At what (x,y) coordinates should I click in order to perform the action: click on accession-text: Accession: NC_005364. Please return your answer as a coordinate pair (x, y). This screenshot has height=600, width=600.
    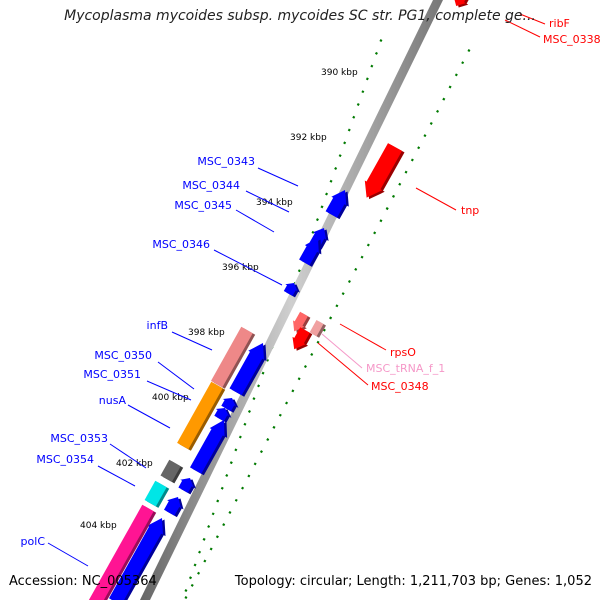
    Looking at the image, I should click on (83, 581).